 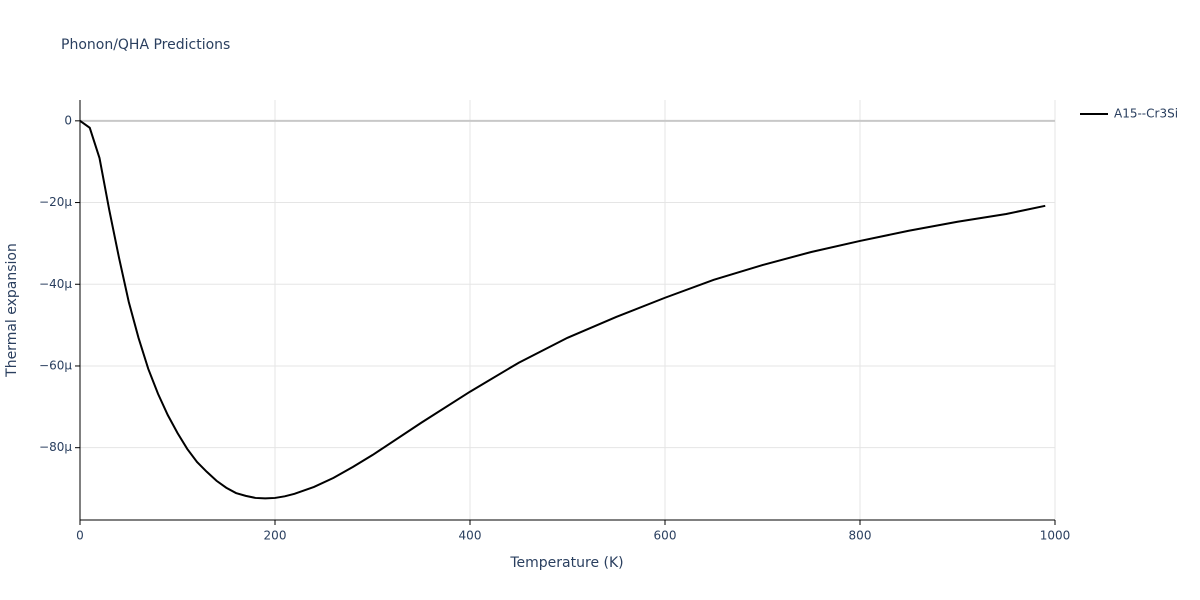 I want to click on x-axis-title: Temperature (K), so click(x=566, y=563).